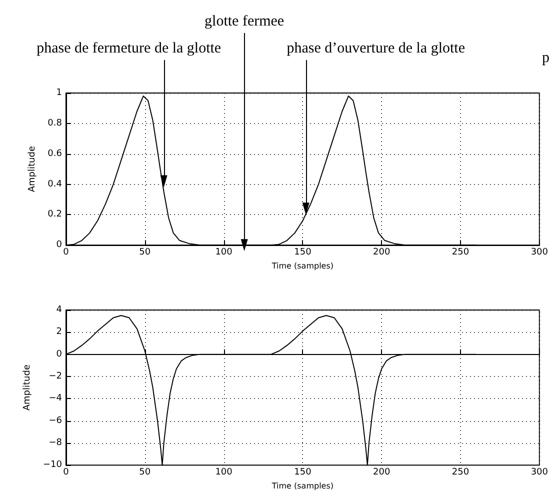 The image size is (551, 495). What do you see at coordinates (55, 421) in the screenshot?
I see `y-tick-label: −6` at bounding box center [55, 421].